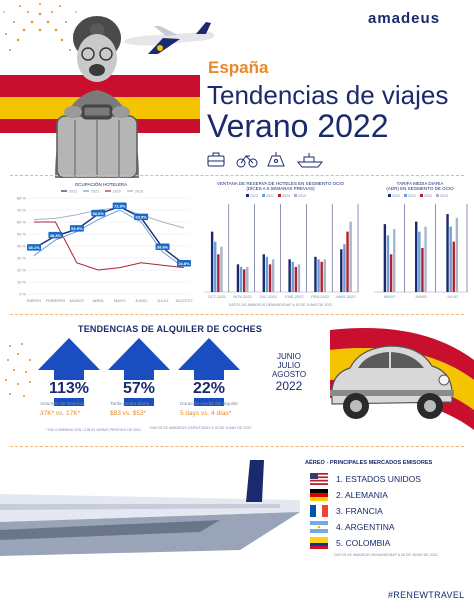 This screenshot has height=610, width=474. What do you see at coordinates (369, 463) in the screenshot?
I see `air-title: AÉREO - PRINCIPALES MERCADOS EMISORES` at bounding box center [369, 463].